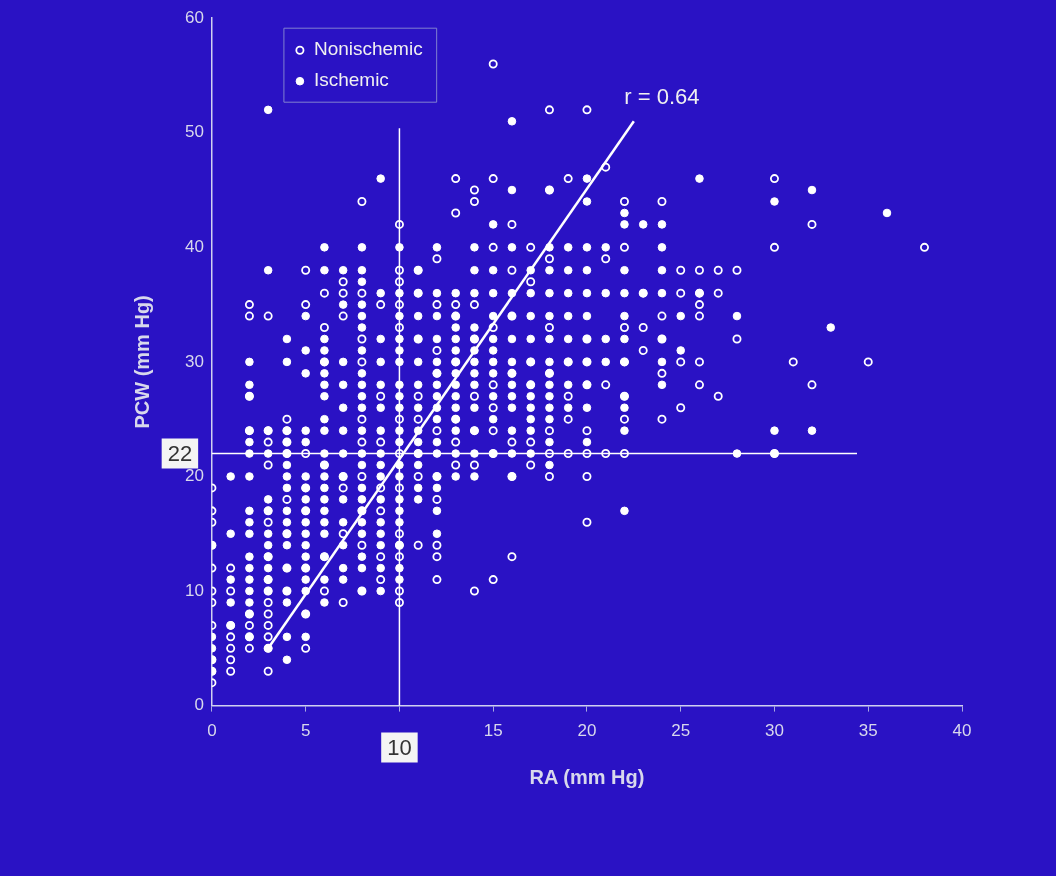  Describe the element at coordinates (194, 476) in the screenshot. I see `y-tick-label: 20` at that location.